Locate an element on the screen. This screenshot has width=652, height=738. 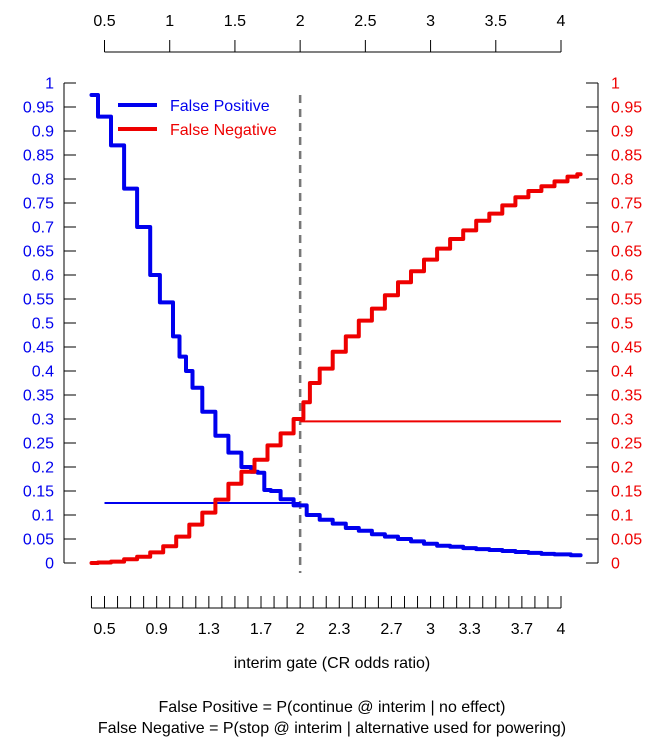
right-axis-tick-label: 0.45 is located at coordinates (626, 348).